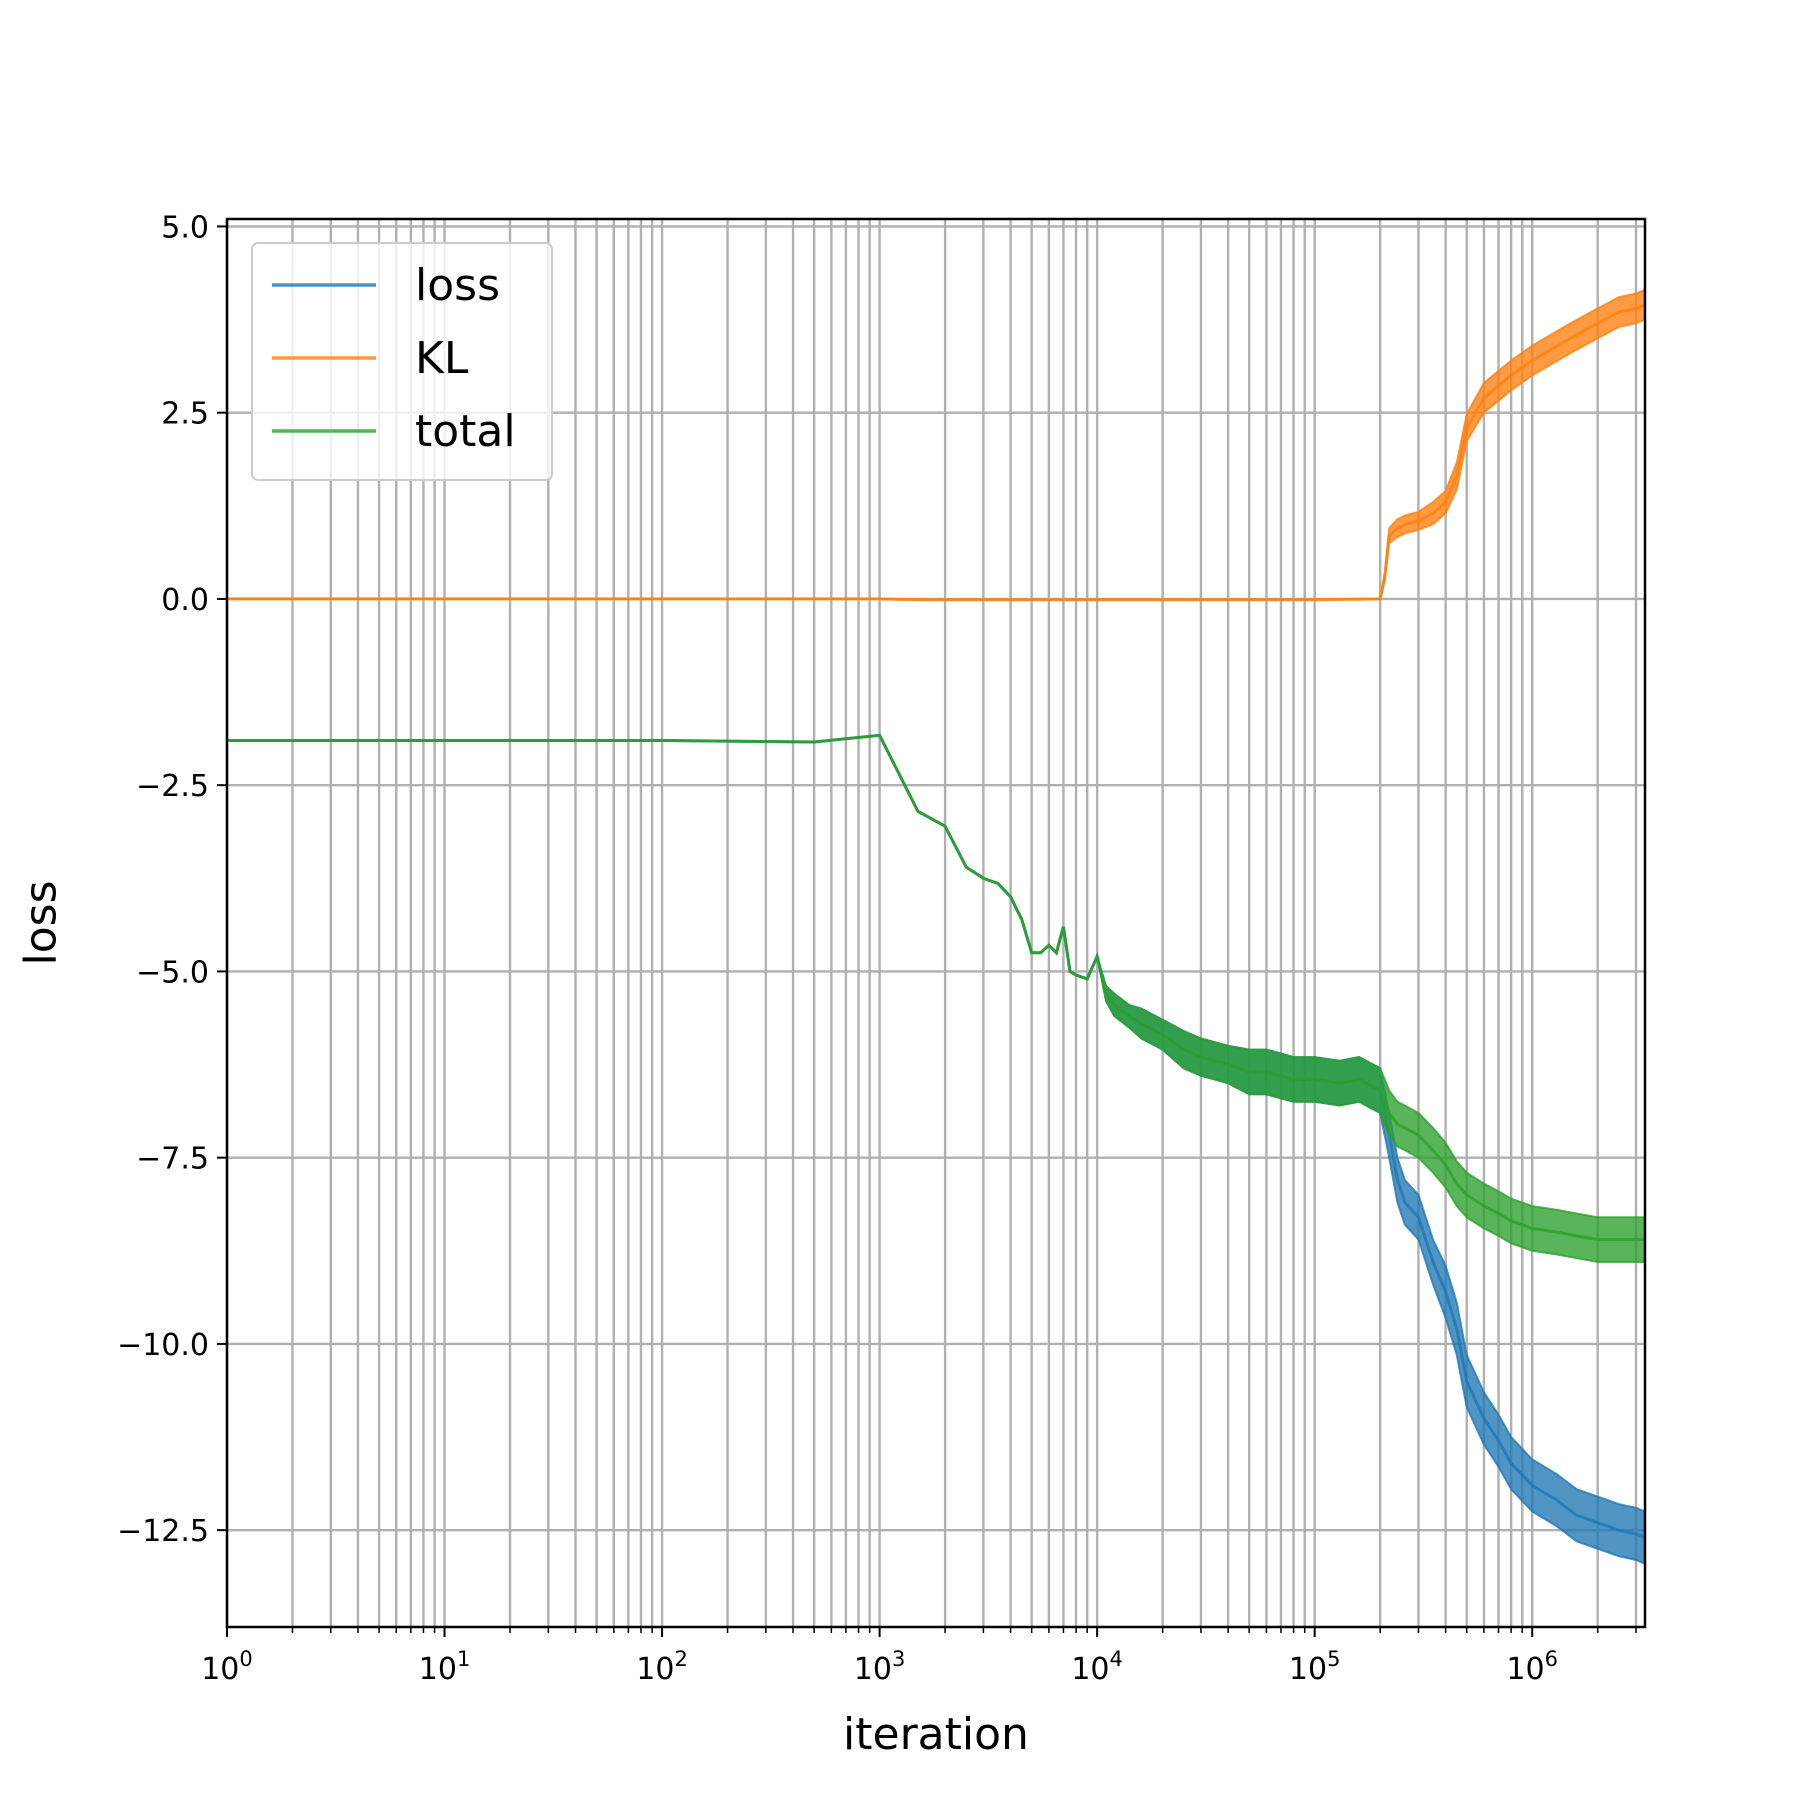 The width and height of the screenshot is (1800, 1800). Describe the element at coordinates (936, 452) in the screenshot. I see `series-kl-line` at that location.